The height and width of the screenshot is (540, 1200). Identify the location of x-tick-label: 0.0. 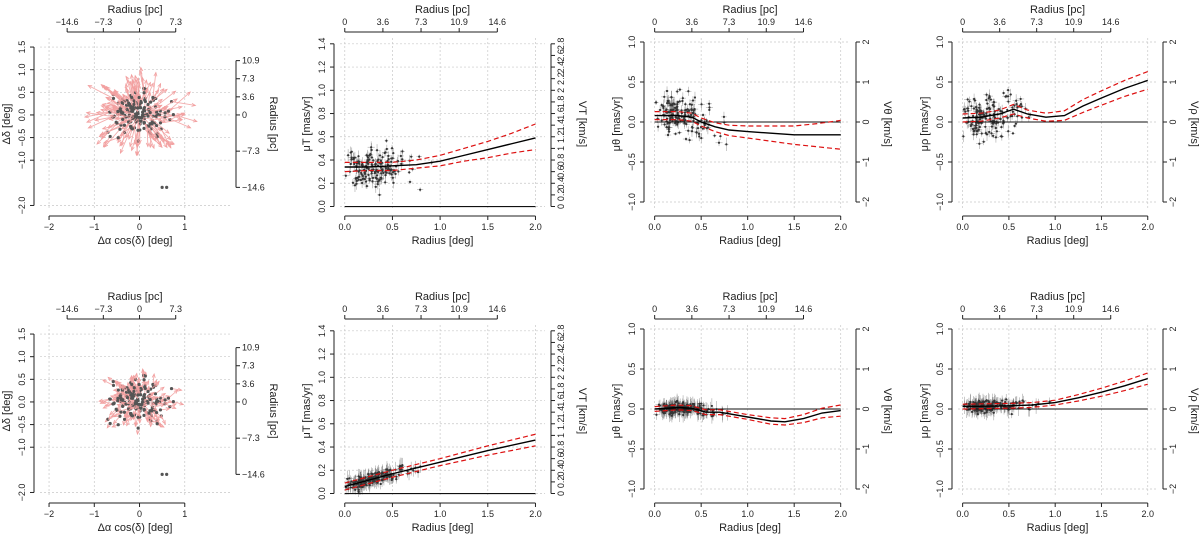
(345, 514).